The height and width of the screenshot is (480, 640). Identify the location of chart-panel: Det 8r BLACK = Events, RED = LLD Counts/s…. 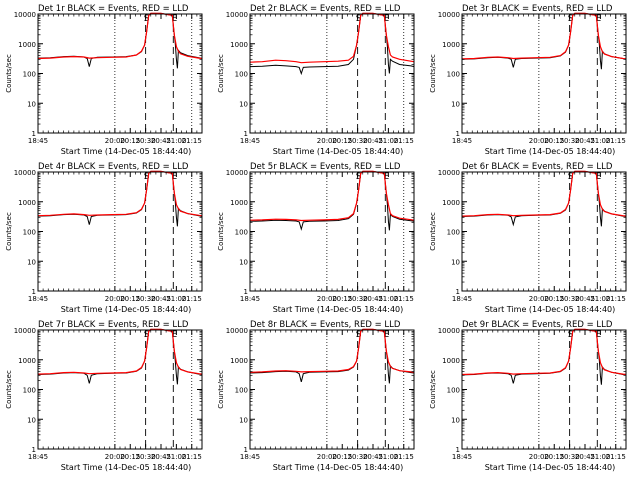
(316, 396).